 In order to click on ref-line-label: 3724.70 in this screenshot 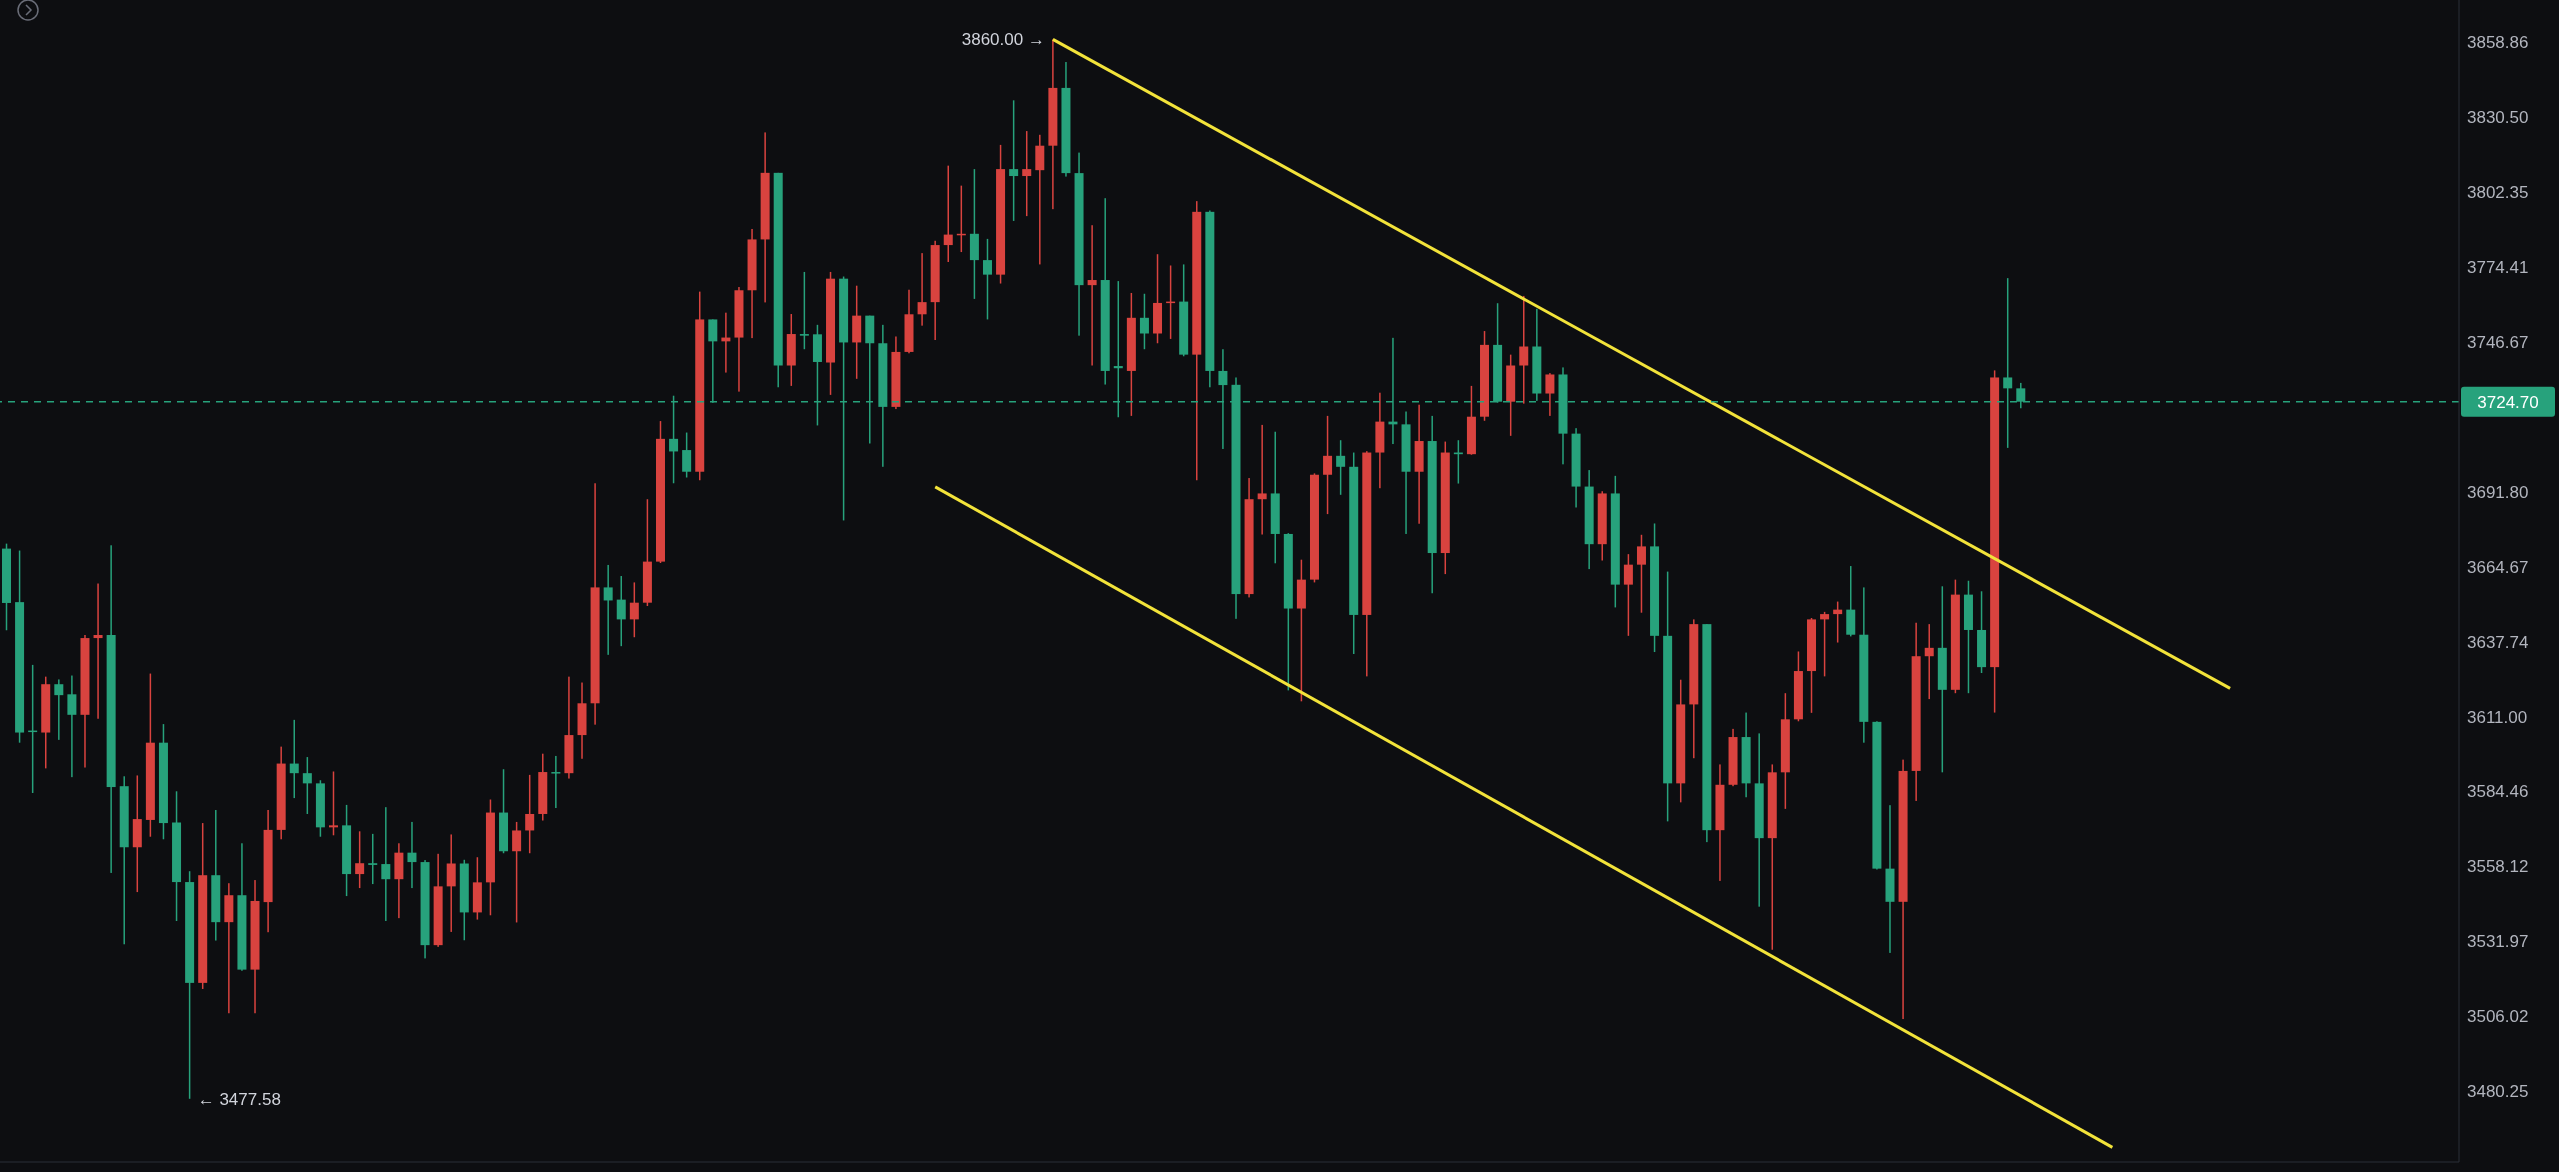, I will do `click(2508, 402)`.